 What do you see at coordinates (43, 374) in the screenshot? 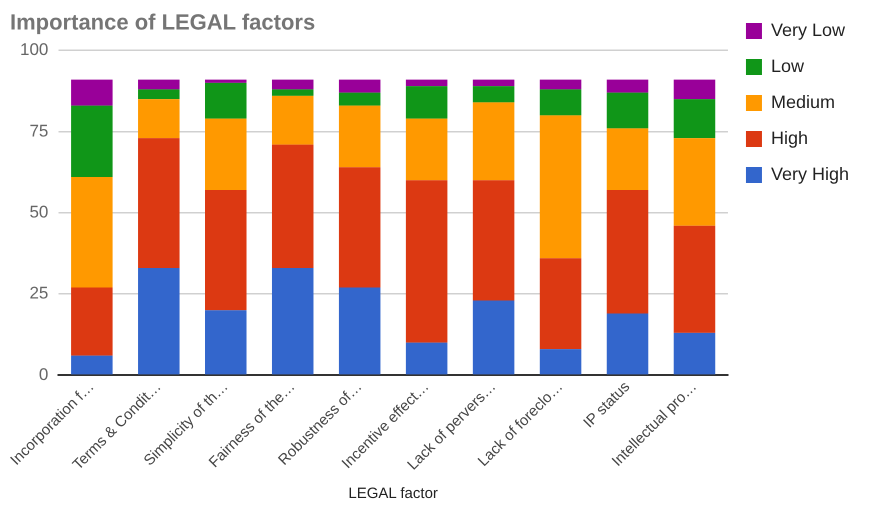
I see `y-tick-label: 0` at bounding box center [43, 374].